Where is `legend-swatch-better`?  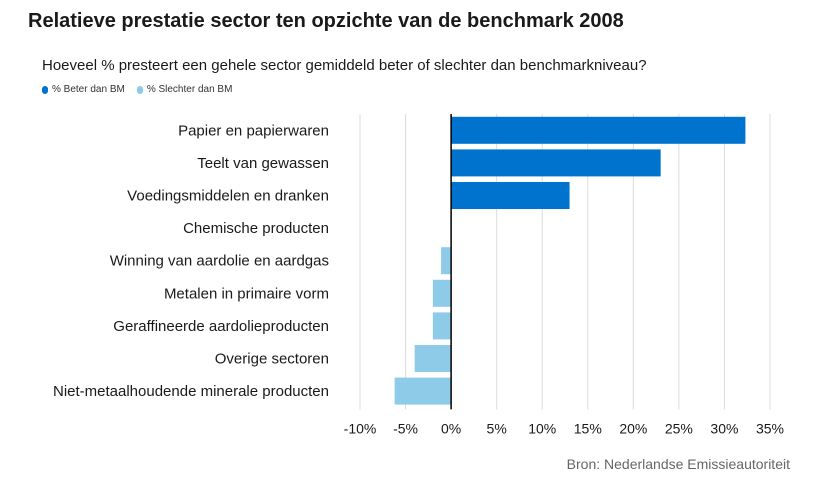 legend-swatch-better is located at coordinates (45, 89).